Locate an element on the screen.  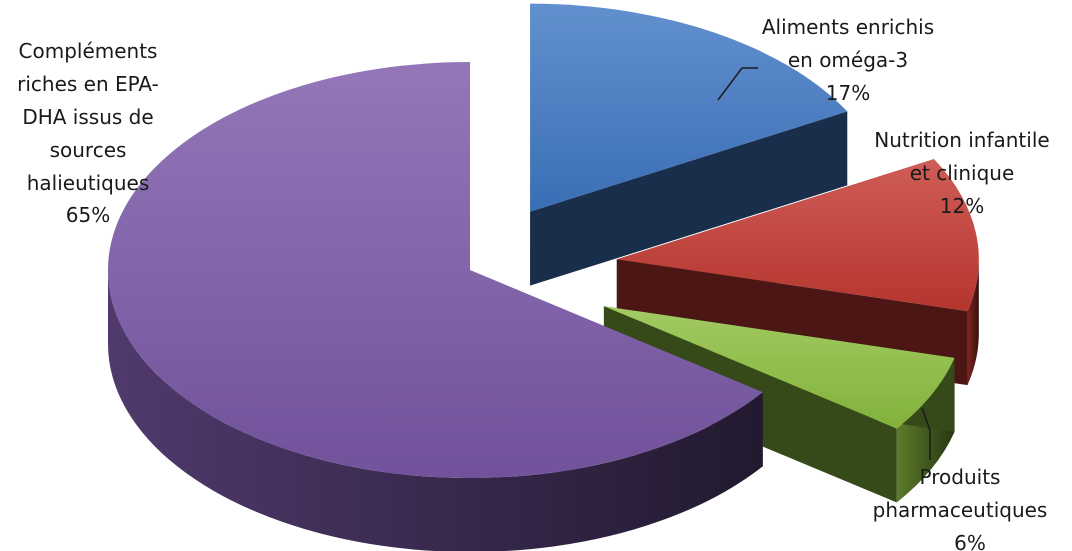
slice-label-1-line-1: et clinique is located at coordinates (962, 173).